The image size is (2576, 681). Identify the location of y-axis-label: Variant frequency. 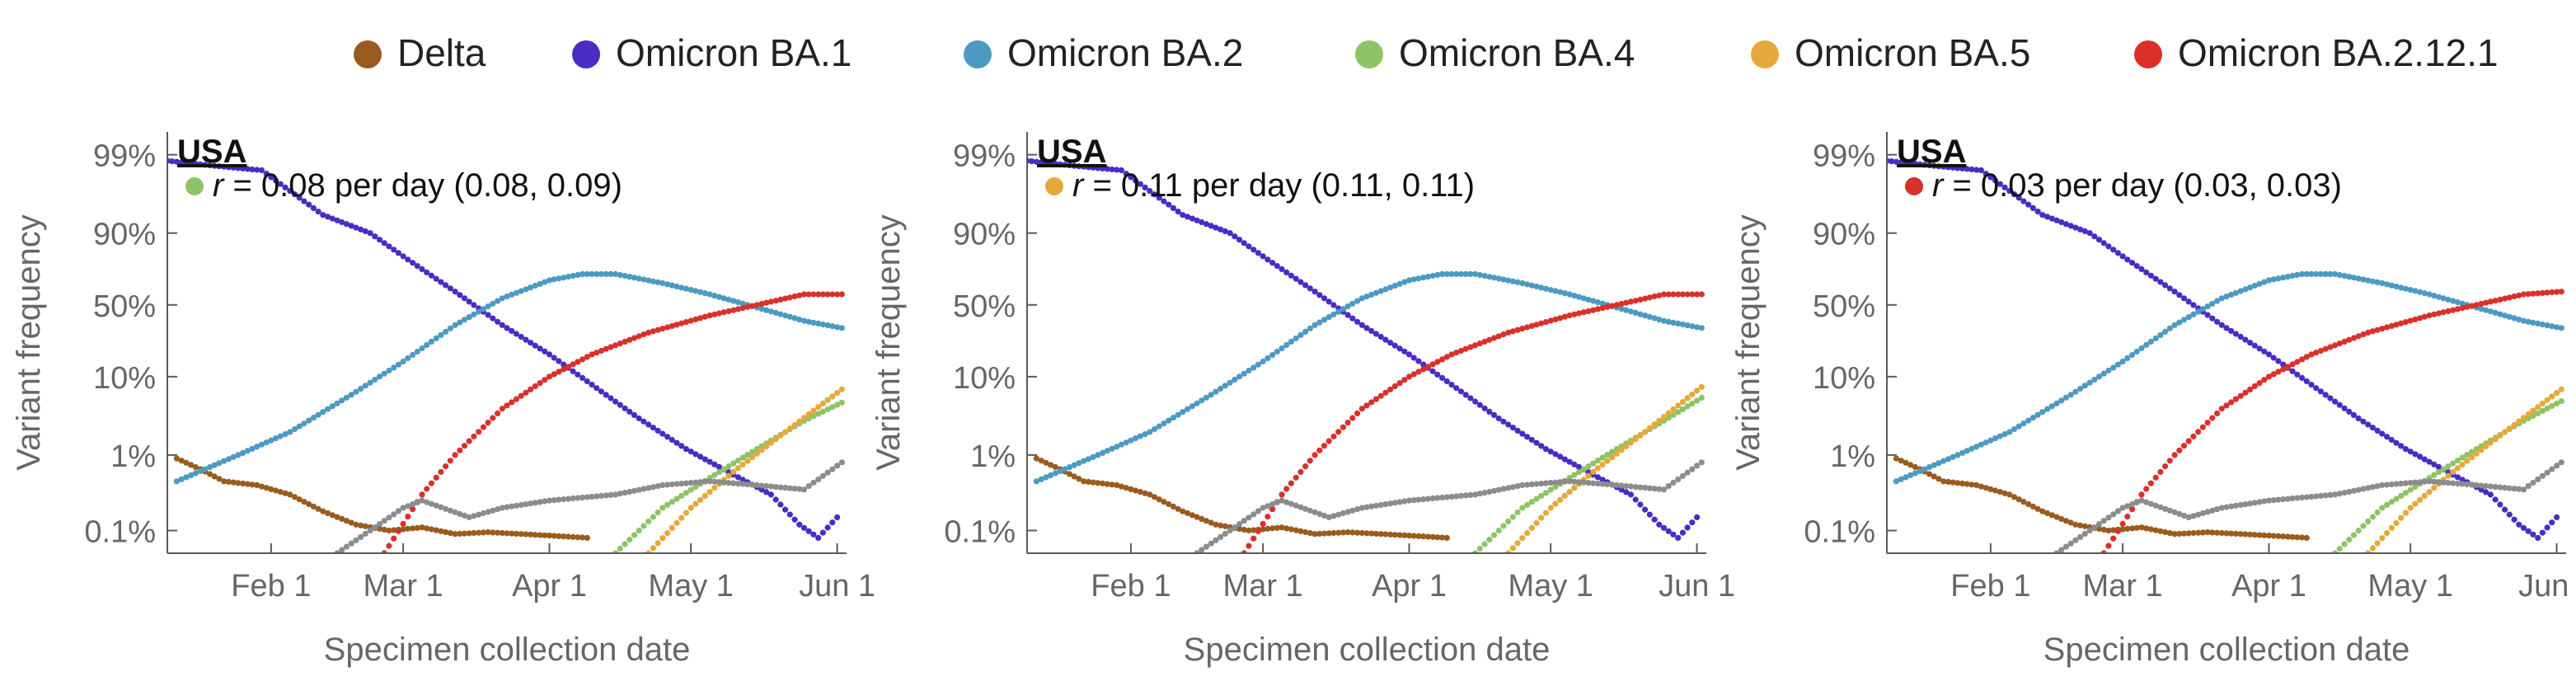
(29, 343).